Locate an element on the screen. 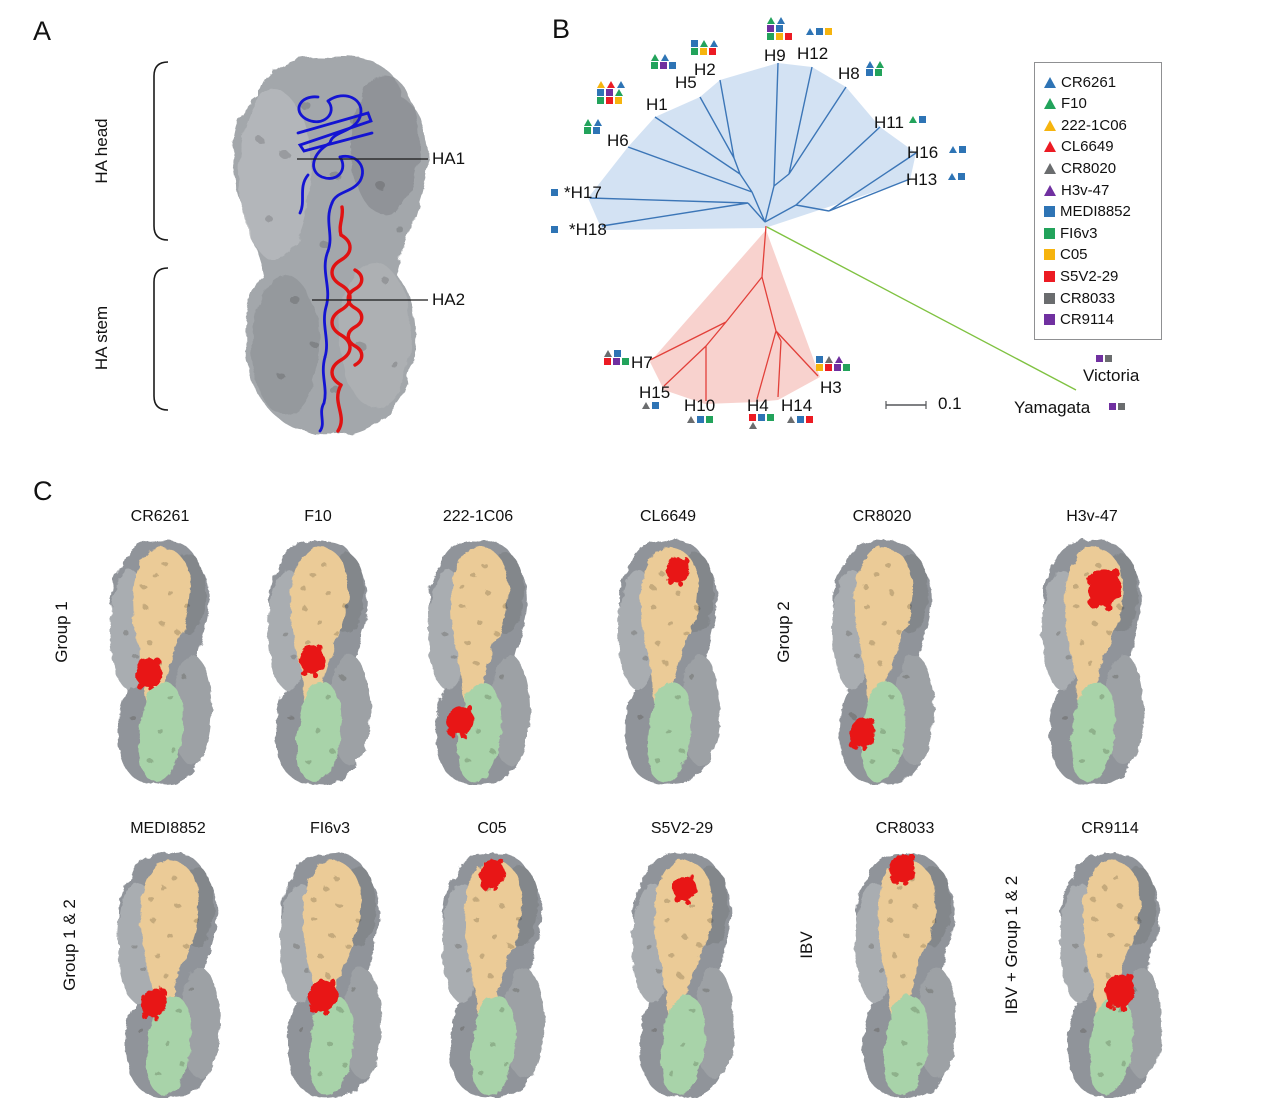  taxon-markers-H12 is located at coordinates (819, 32).